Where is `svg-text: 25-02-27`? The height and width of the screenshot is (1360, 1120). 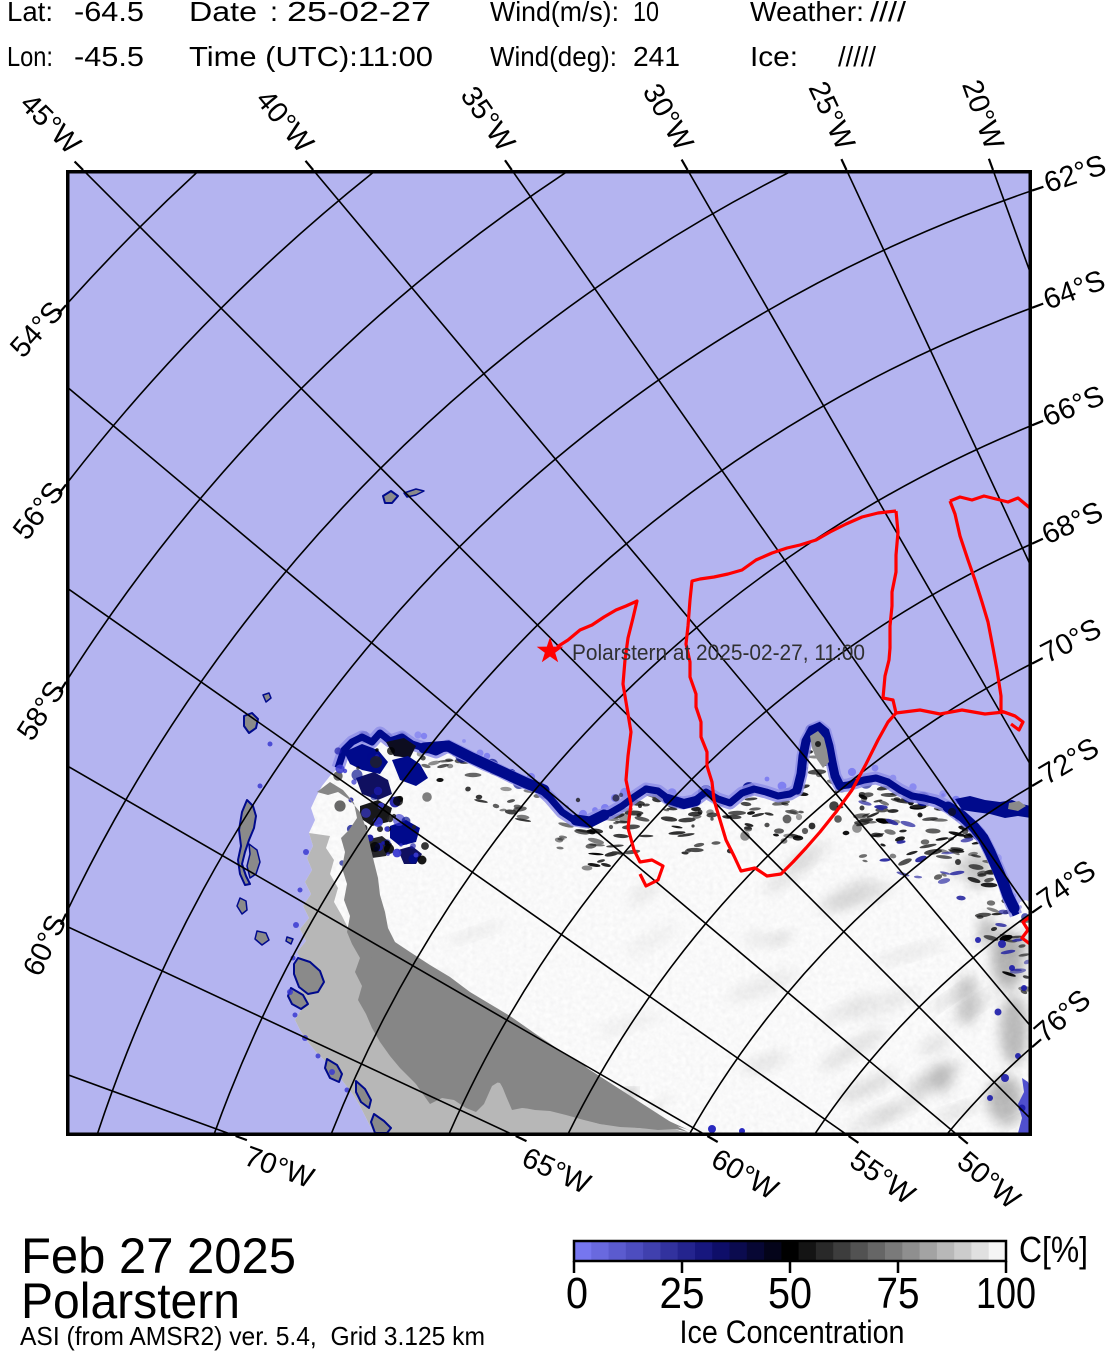 svg-text: 25-02-27 is located at coordinates (359, 13).